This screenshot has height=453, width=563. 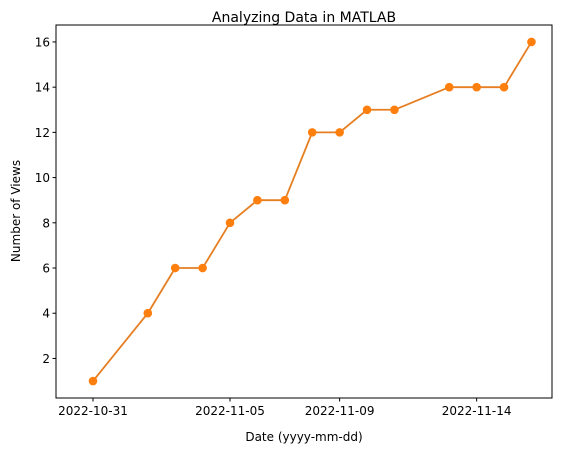 I want to click on x-axis-label: Date (yyyy-mm-dd), so click(x=303, y=437).